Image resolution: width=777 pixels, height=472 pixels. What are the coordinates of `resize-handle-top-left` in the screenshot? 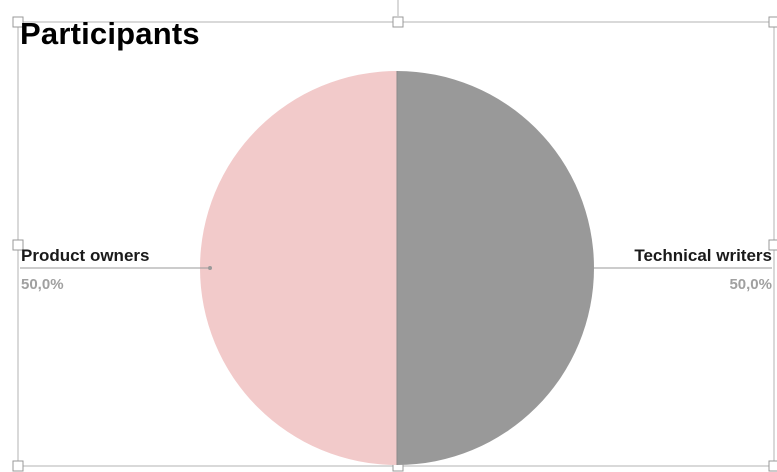 It's located at (18, 22).